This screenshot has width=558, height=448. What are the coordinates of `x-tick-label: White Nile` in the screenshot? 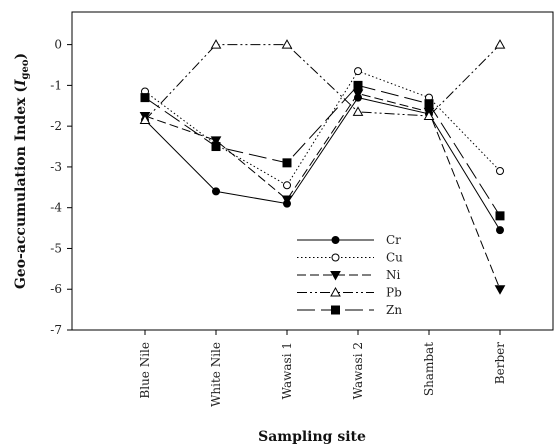 It's located at (216, 374).